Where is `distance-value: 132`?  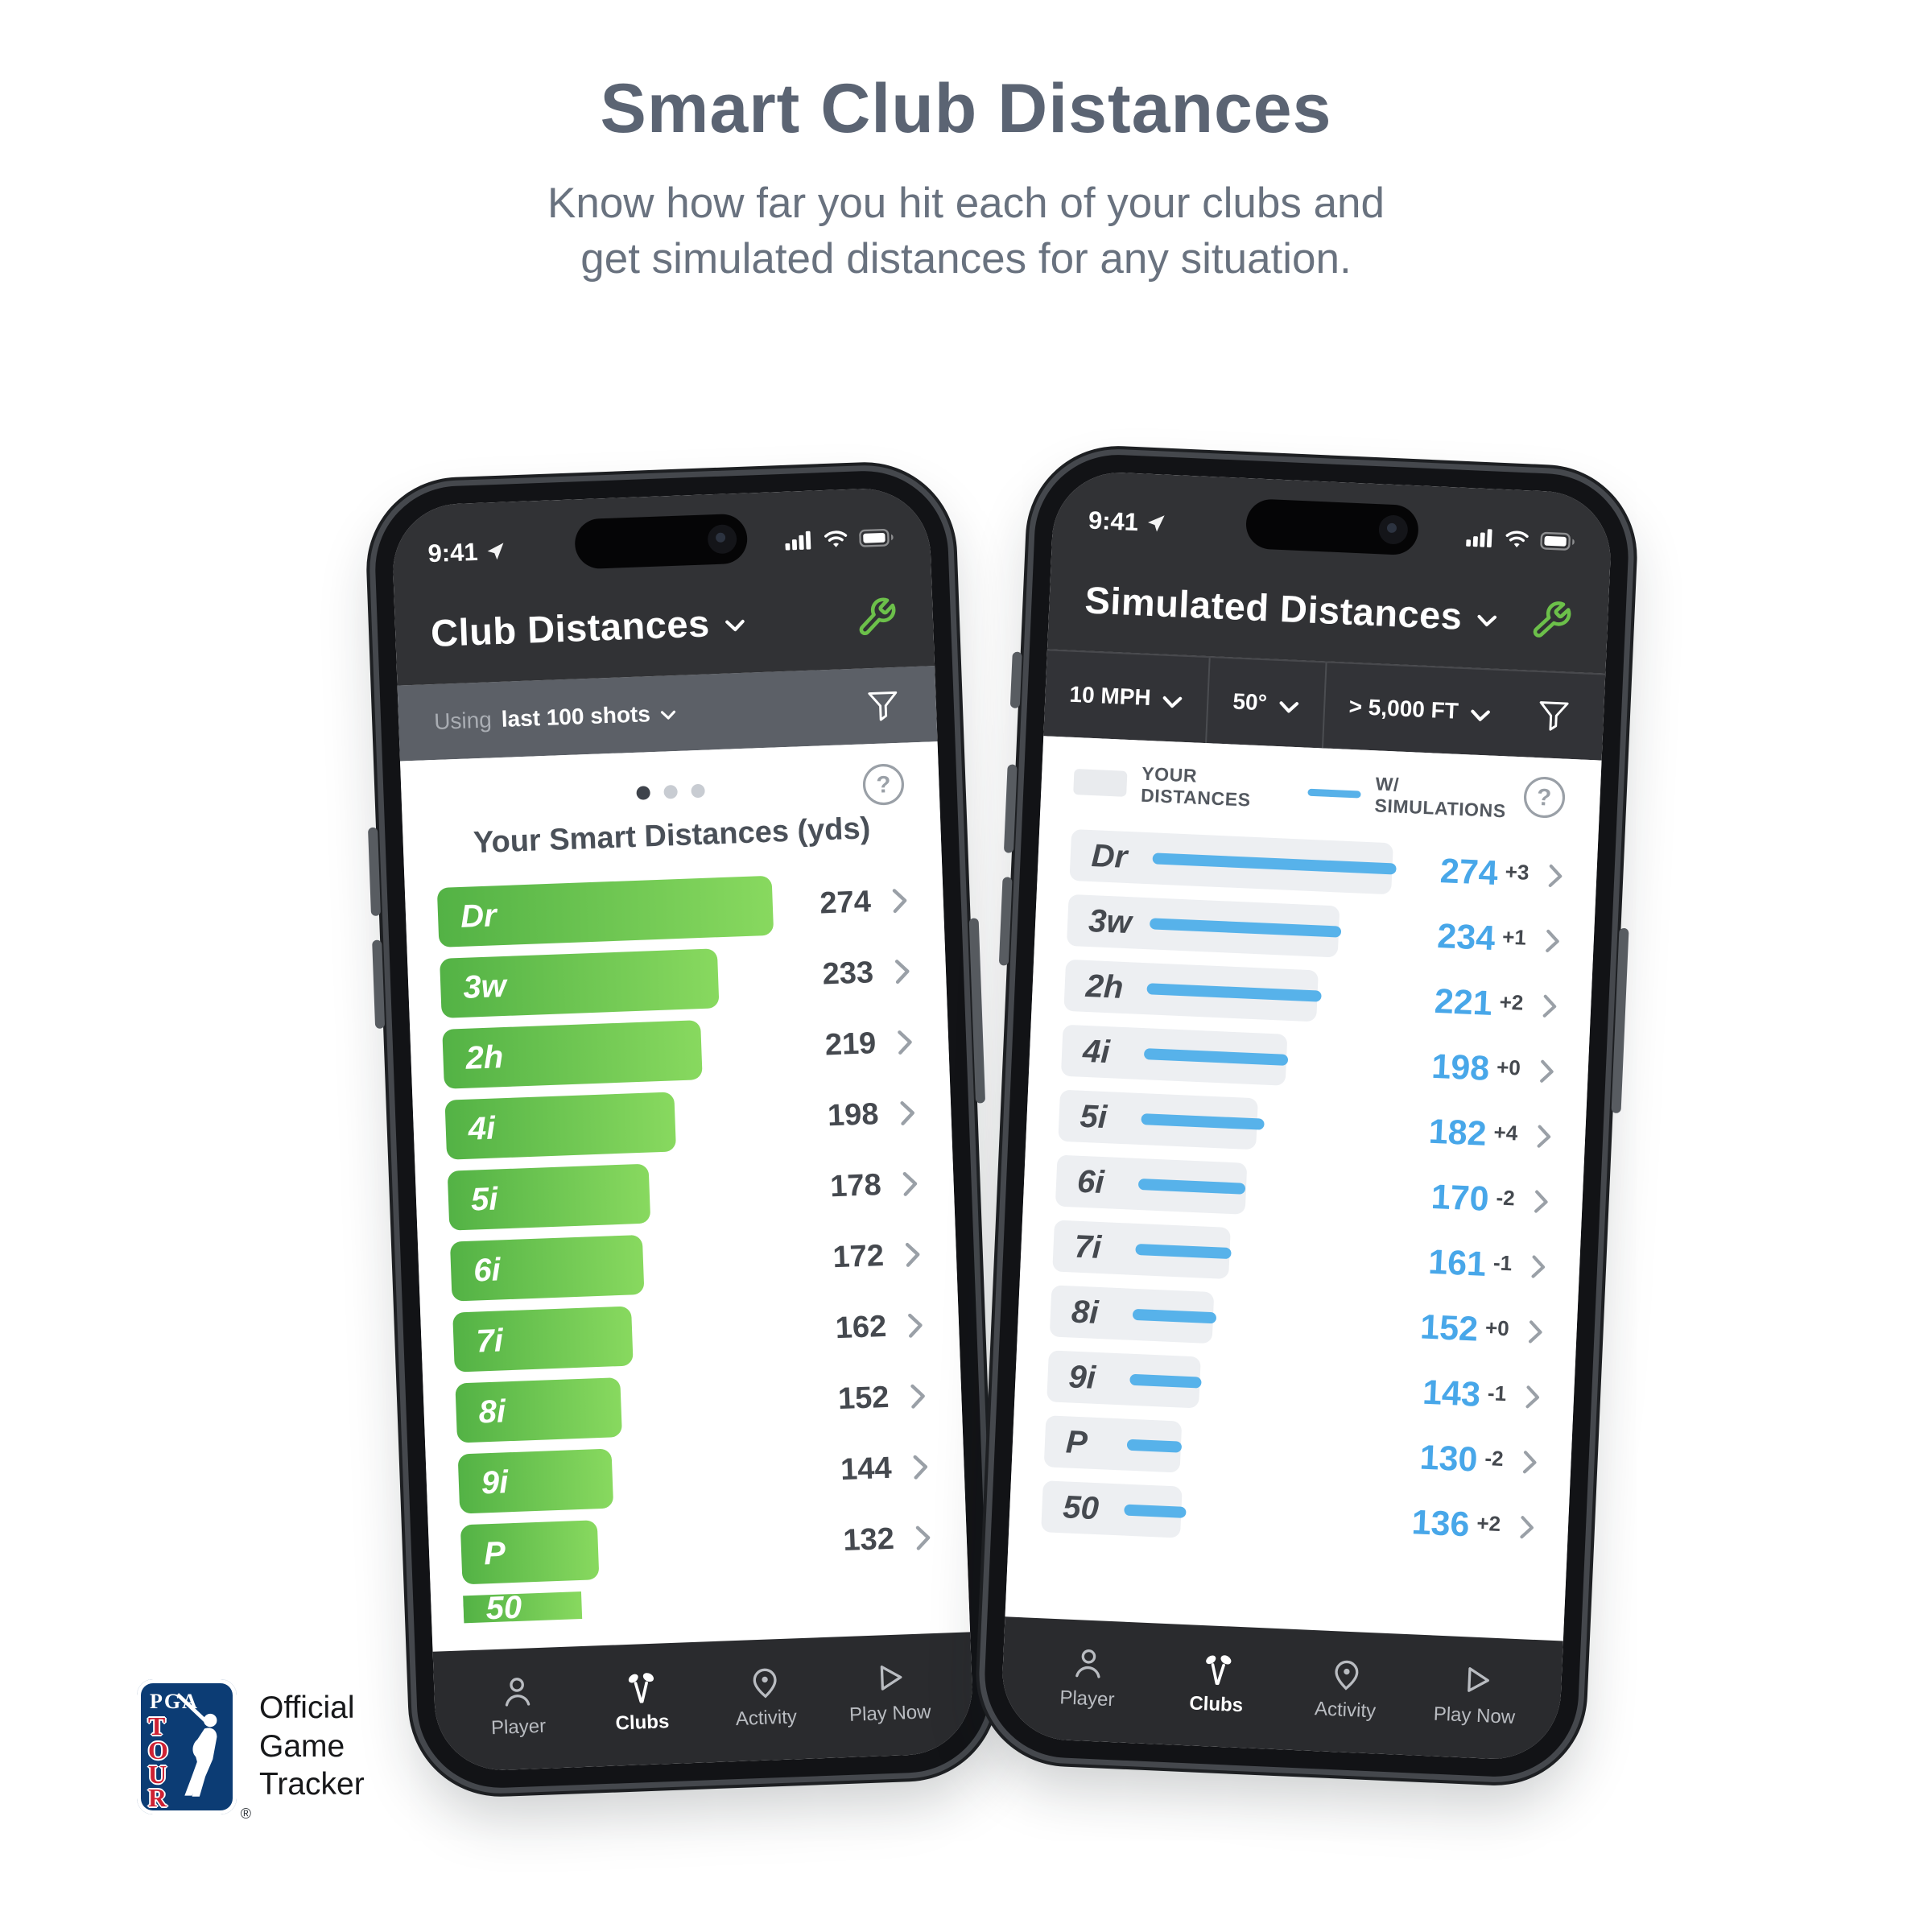
distance-value: 132 is located at coordinates (868, 1539).